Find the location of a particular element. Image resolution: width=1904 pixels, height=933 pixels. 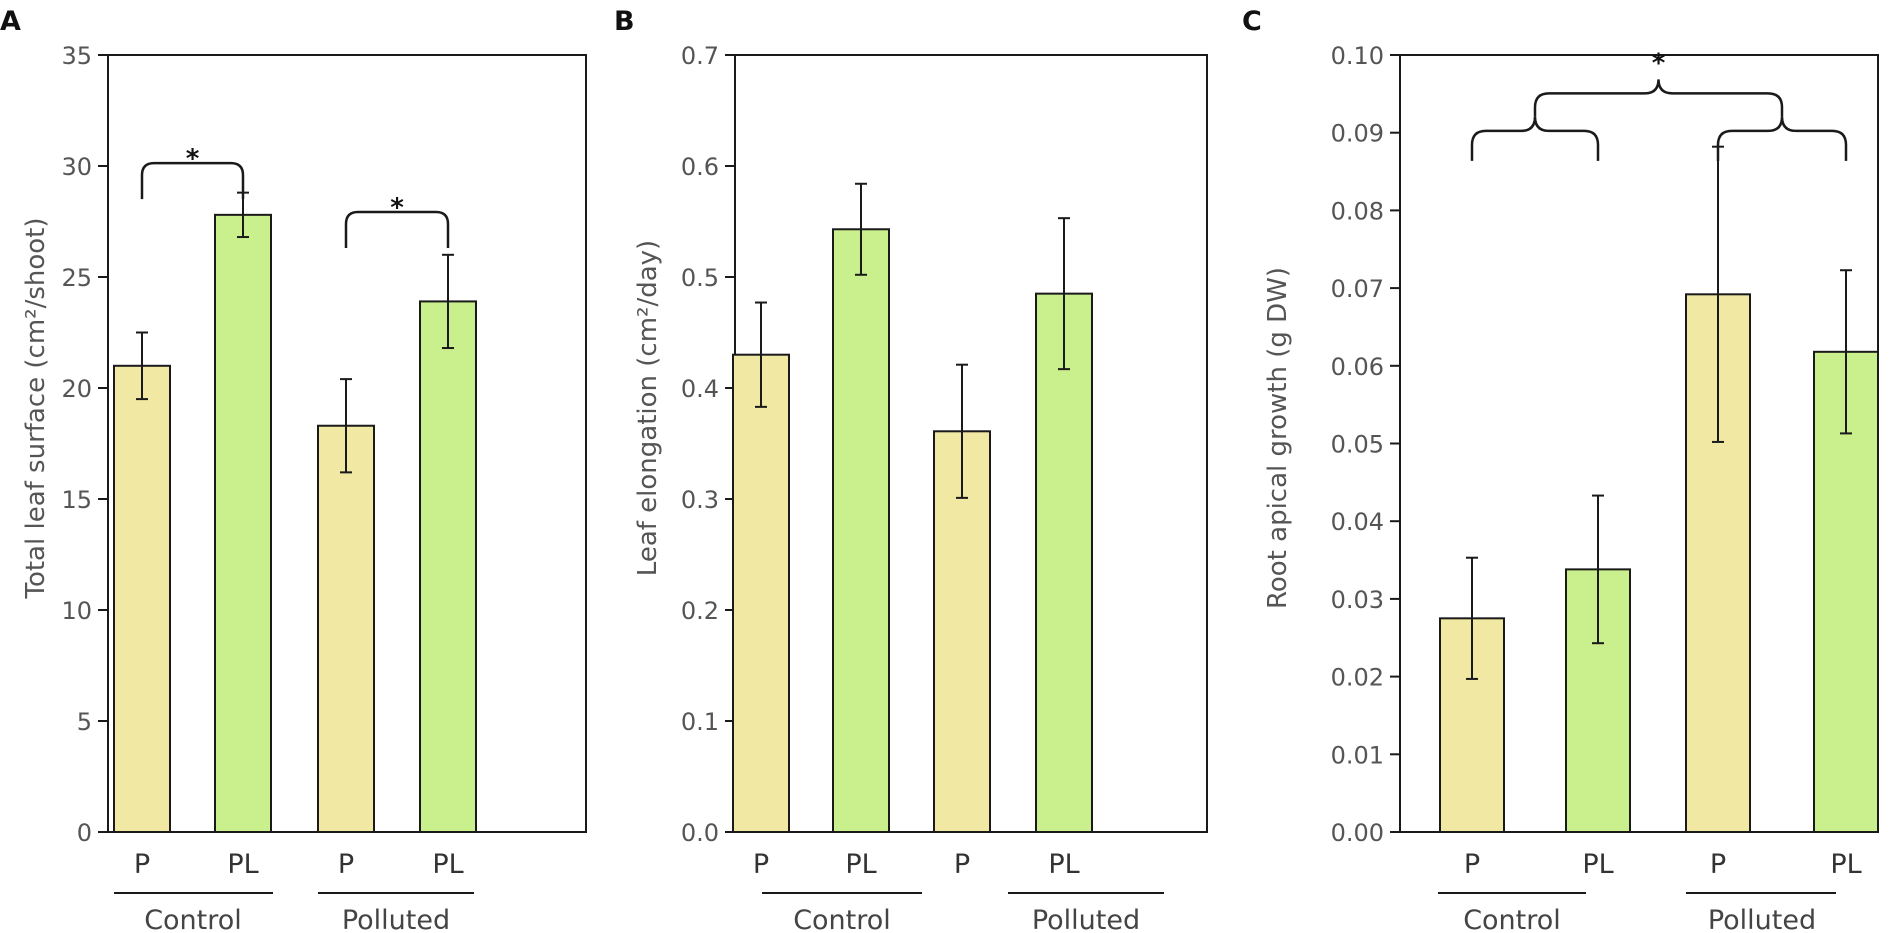

panel-a-label: A is located at coordinates (10, 21).